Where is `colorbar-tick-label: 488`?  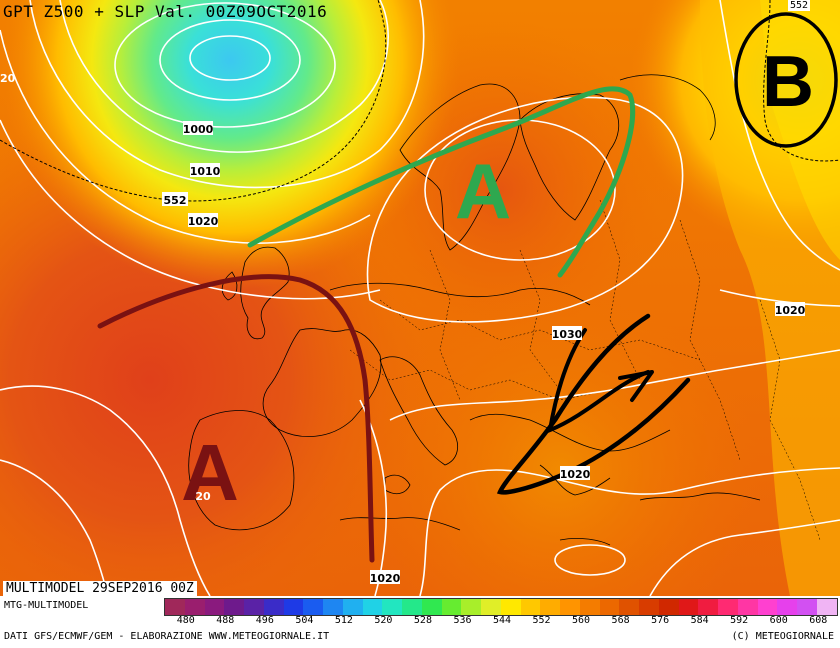
colorbar-tick-label: 488 is located at coordinates (225, 620).